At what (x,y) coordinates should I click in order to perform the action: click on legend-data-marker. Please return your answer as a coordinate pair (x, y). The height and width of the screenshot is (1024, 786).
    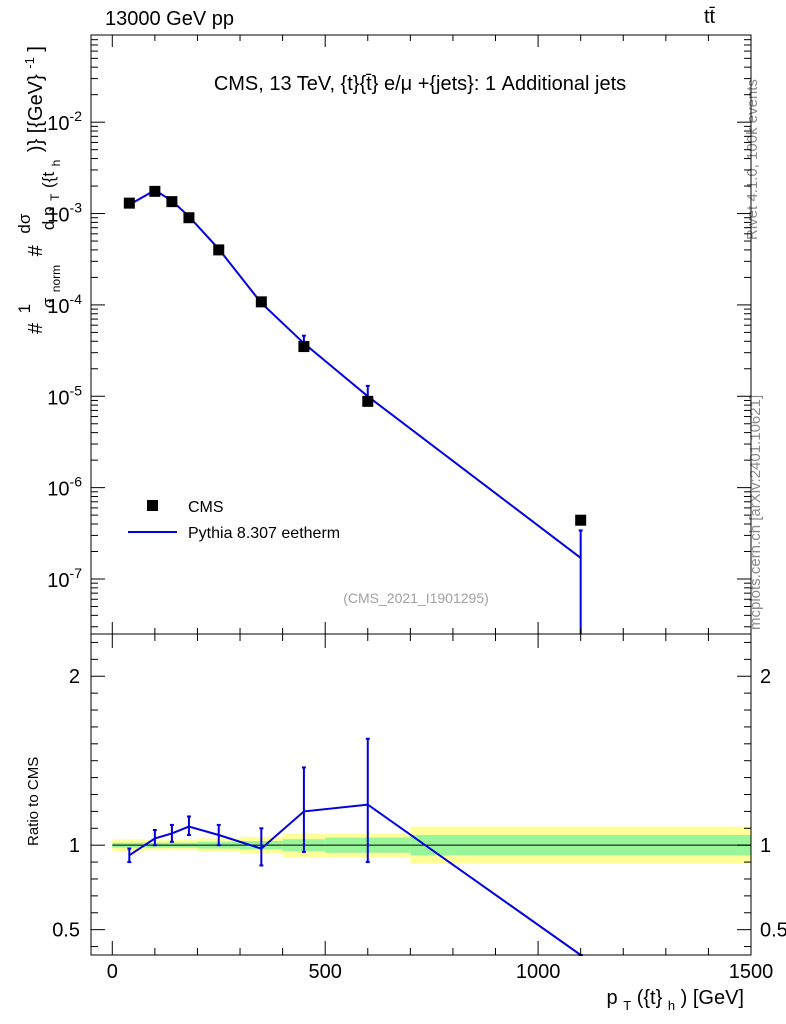
    Looking at the image, I should click on (152, 505).